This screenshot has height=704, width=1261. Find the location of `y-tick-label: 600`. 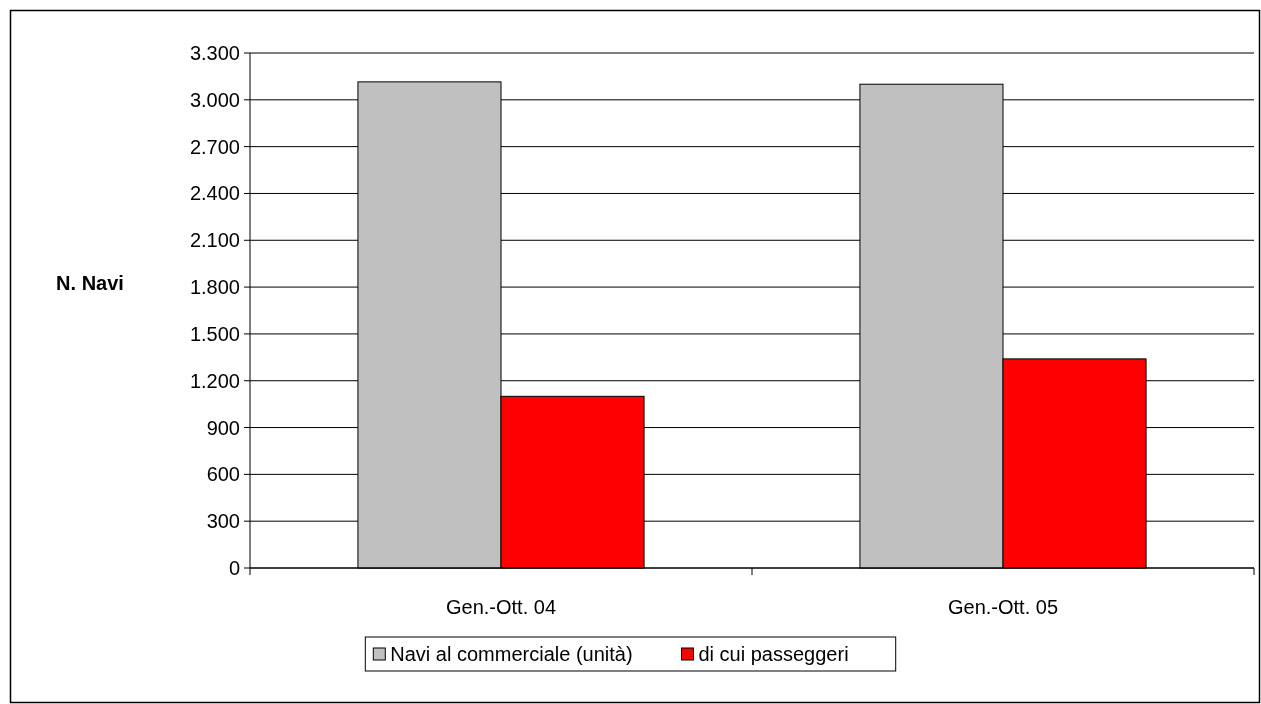

y-tick-label: 600 is located at coordinates (223, 474).